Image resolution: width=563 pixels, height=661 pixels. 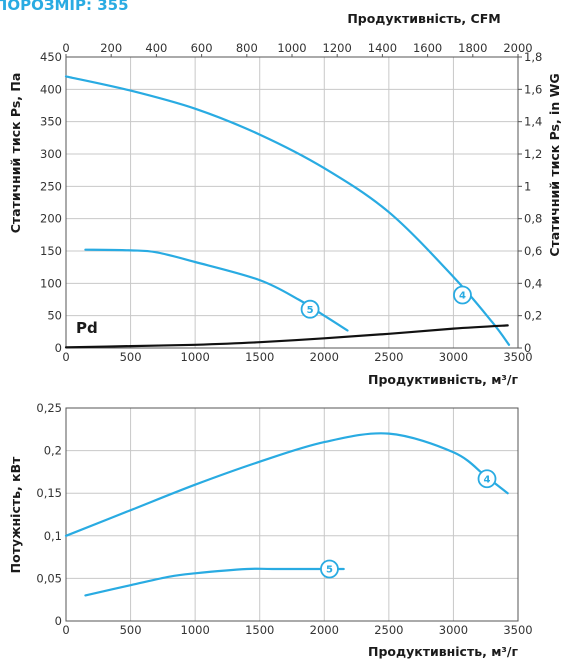 What do you see at coordinates (286, 336) in the screenshot?
I see `series-line-pd` at bounding box center [286, 336].